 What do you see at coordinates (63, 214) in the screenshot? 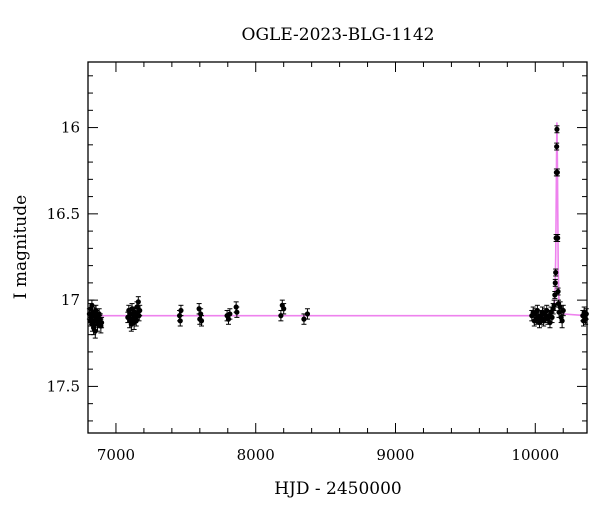
I see `y-tick-label: 16.5` at bounding box center [63, 214].